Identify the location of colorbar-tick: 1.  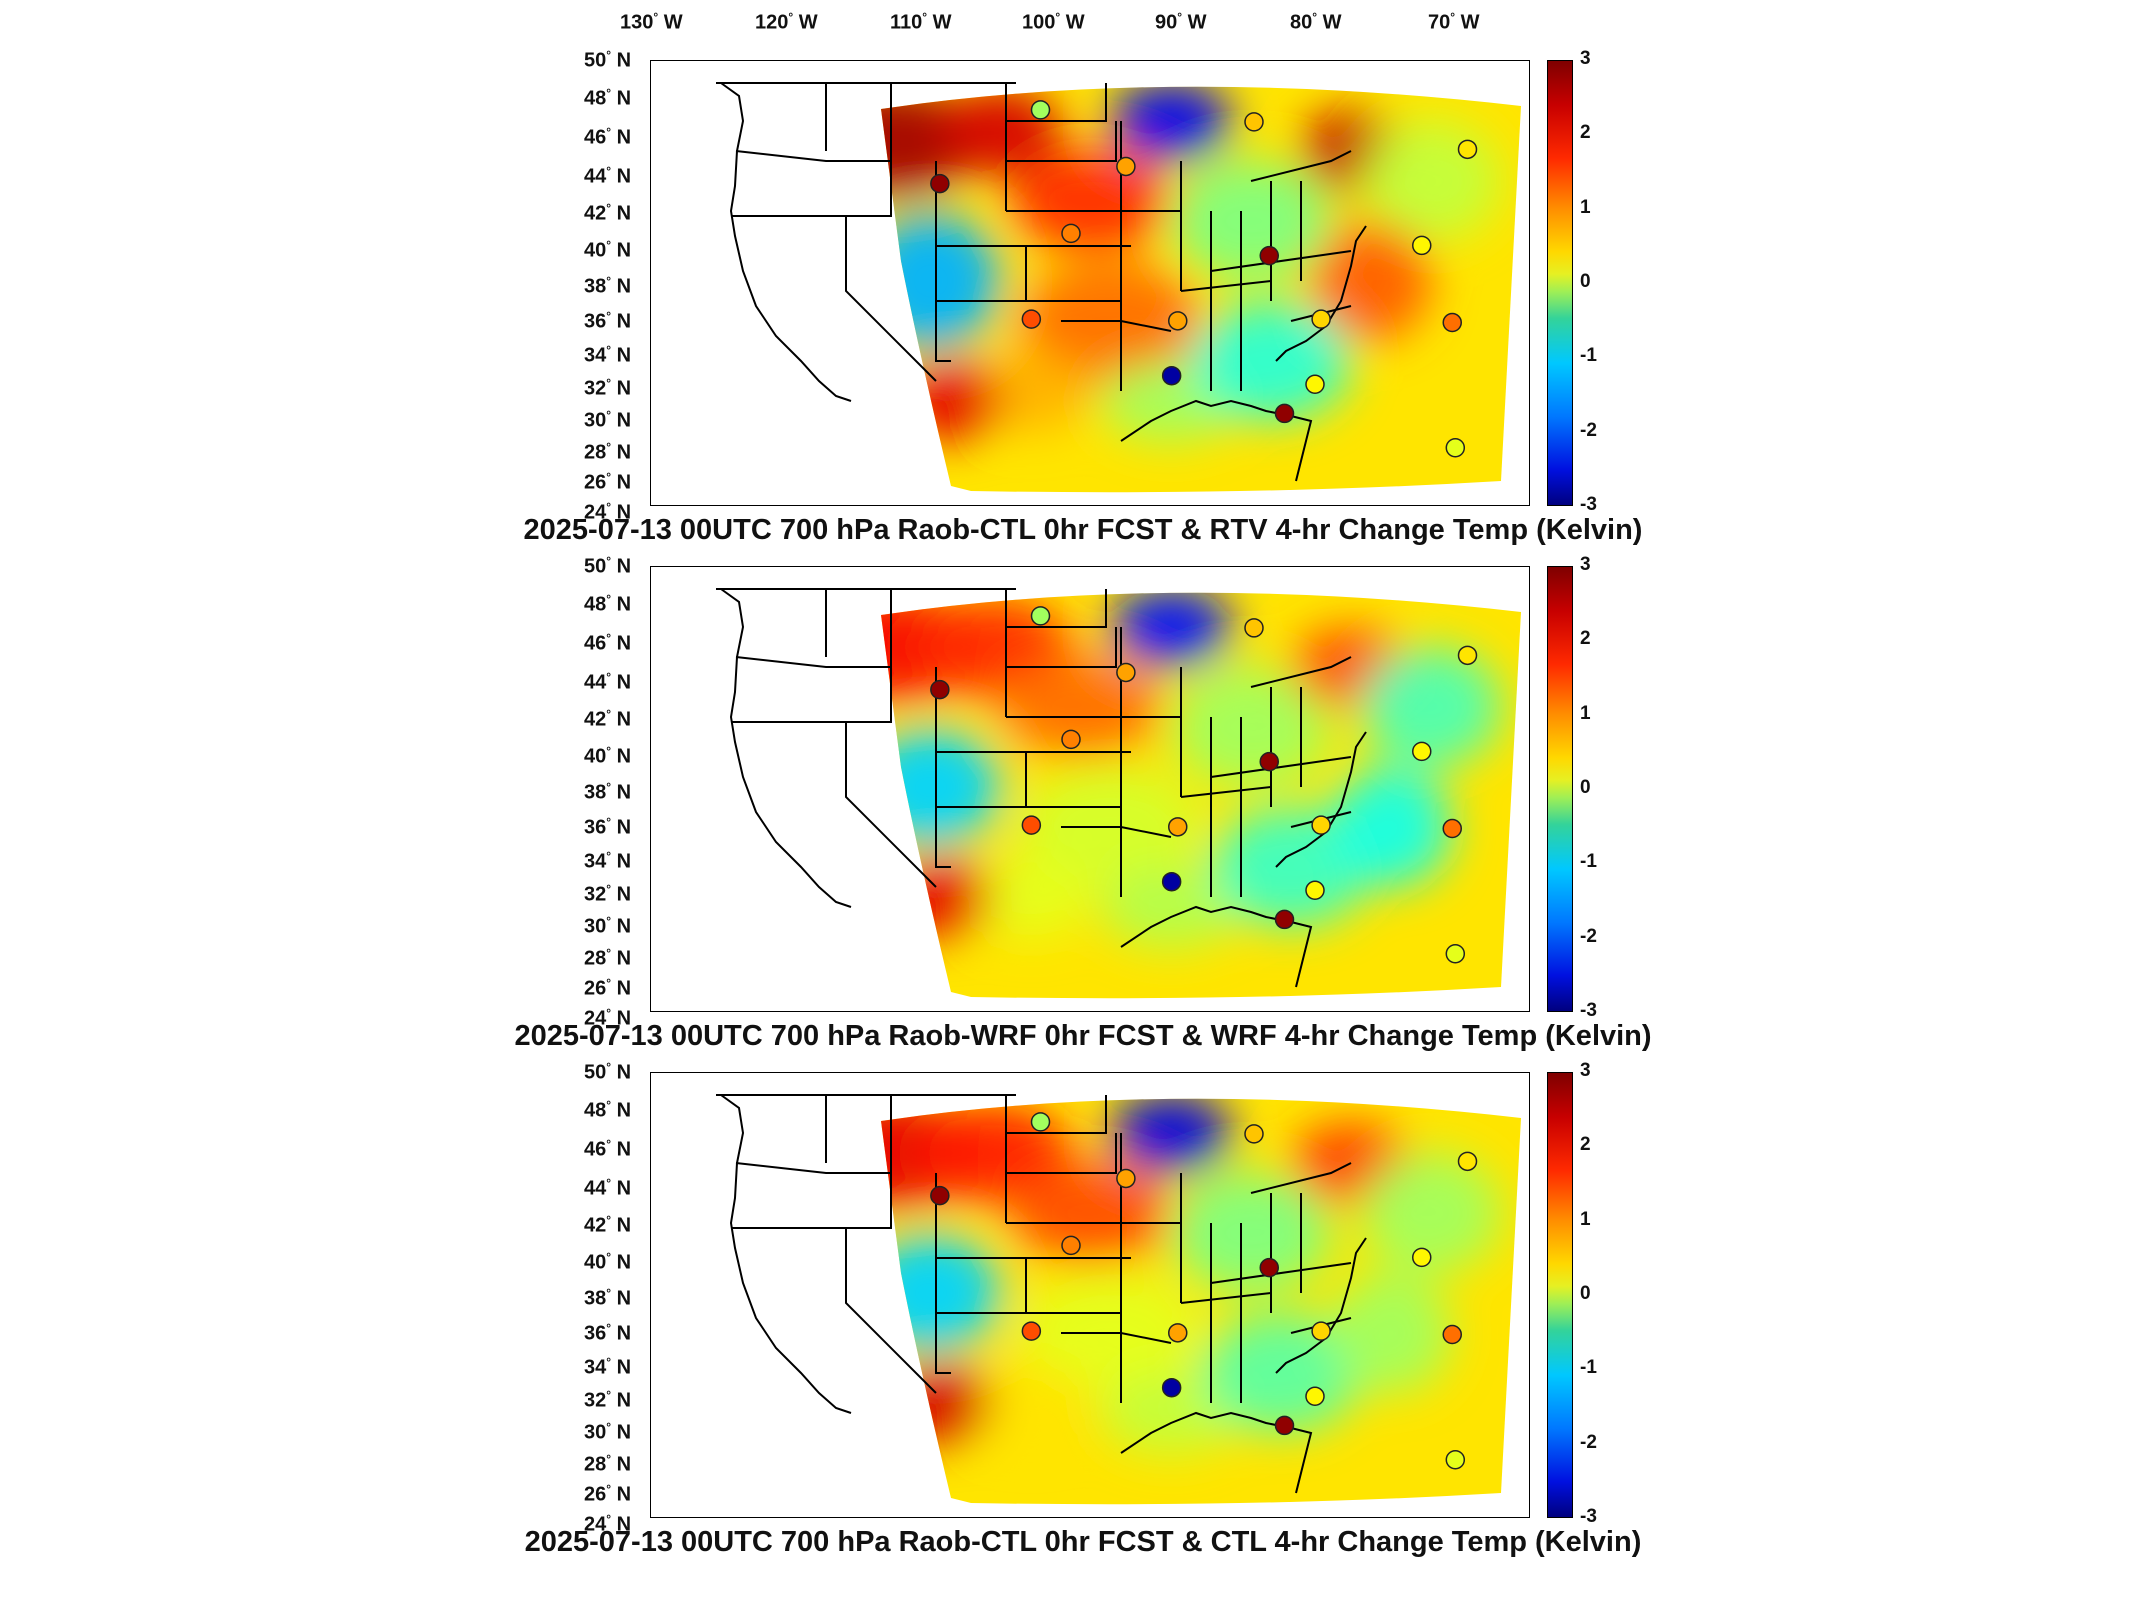
(1585, 207).